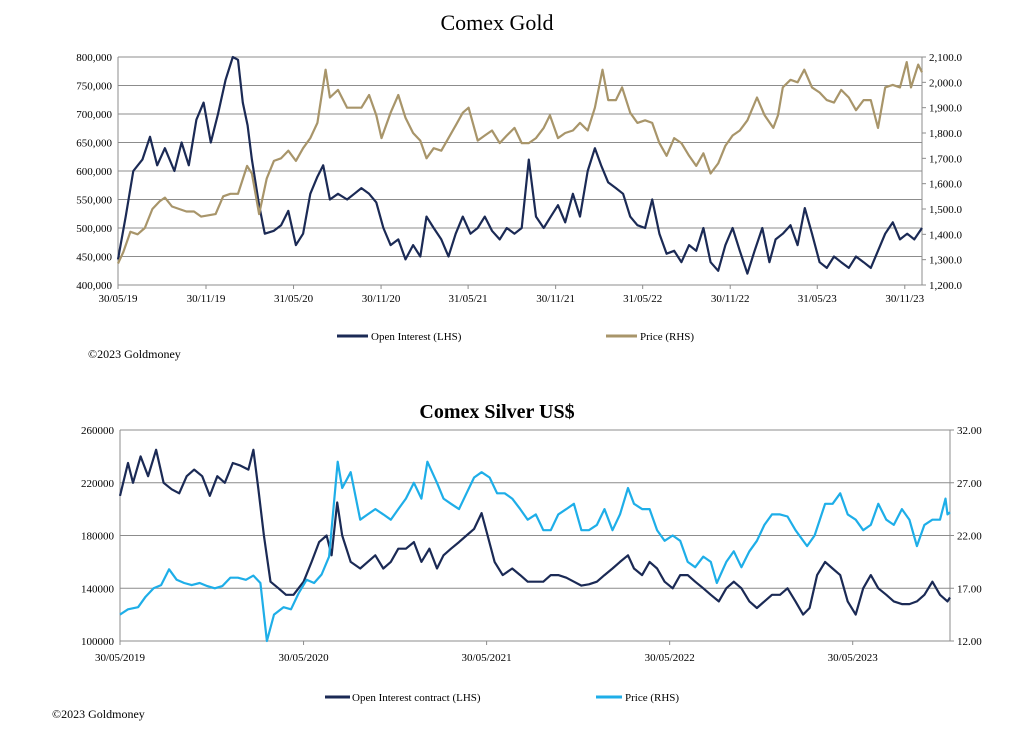 The width and height of the screenshot is (1024, 733). What do you see at coordinates (98, 484) in the screenshot?
I see `silver-left-tick-label: 220000` at bounding box center [98, 484].